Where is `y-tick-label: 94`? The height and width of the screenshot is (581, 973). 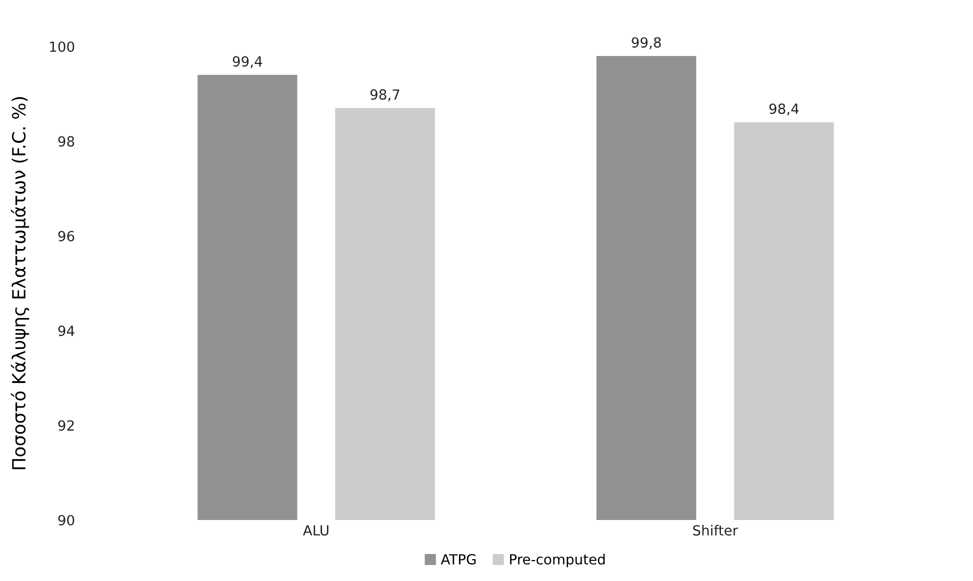 y-tick-label: 94 is located at coordinates (66, 331).